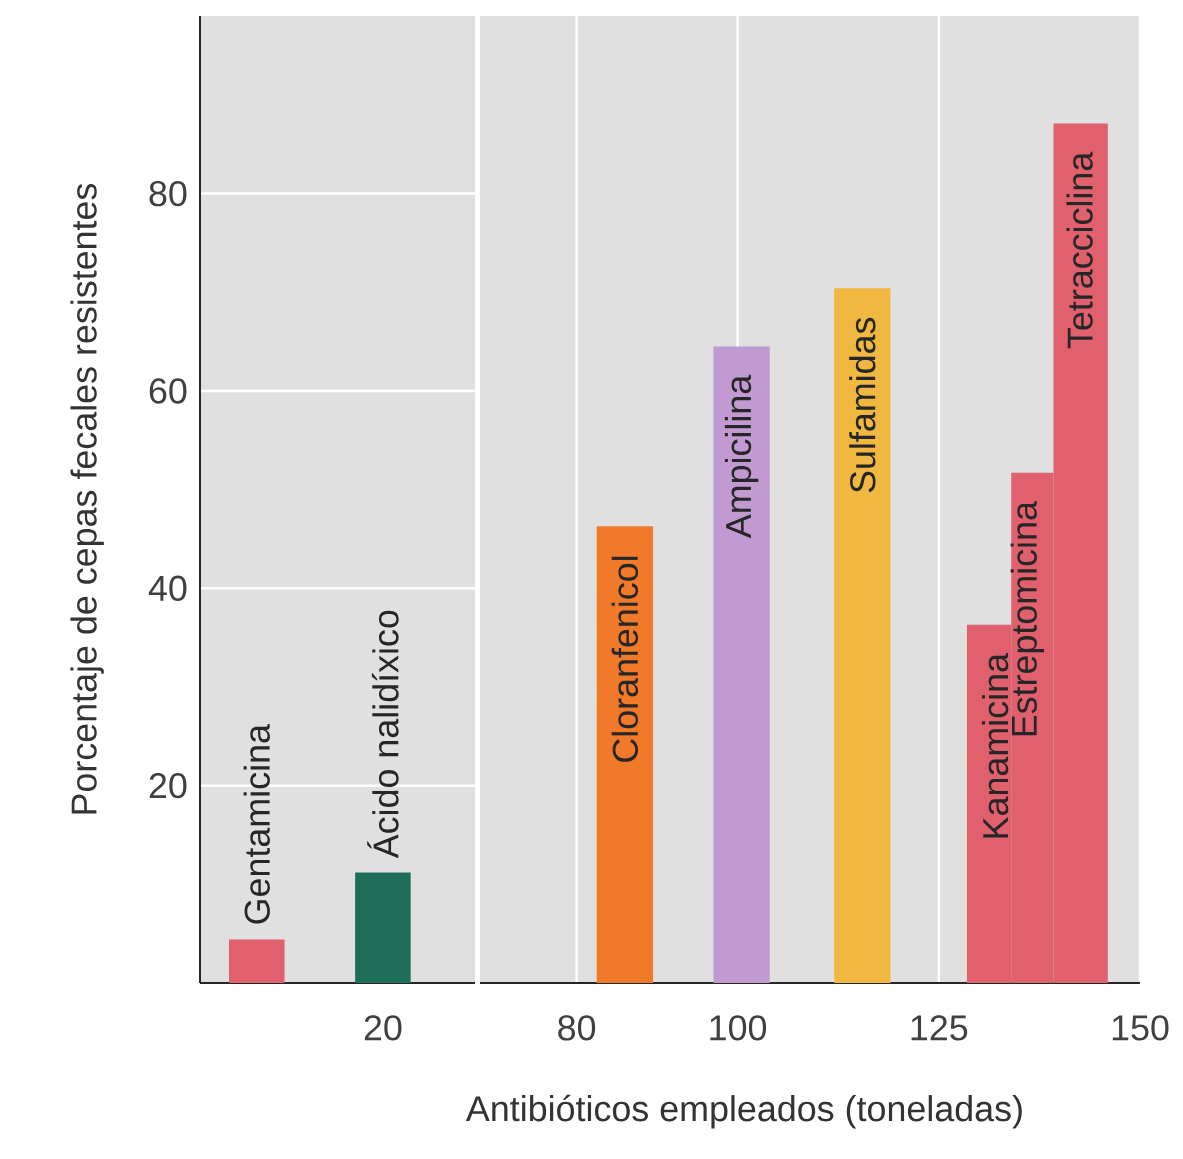 This screenshot has height=1159, width=1183. What do you see at coordinates (995, 745) in the screenshot?
I see `series-label: Kanamicina` at bounding box center [995, 745].